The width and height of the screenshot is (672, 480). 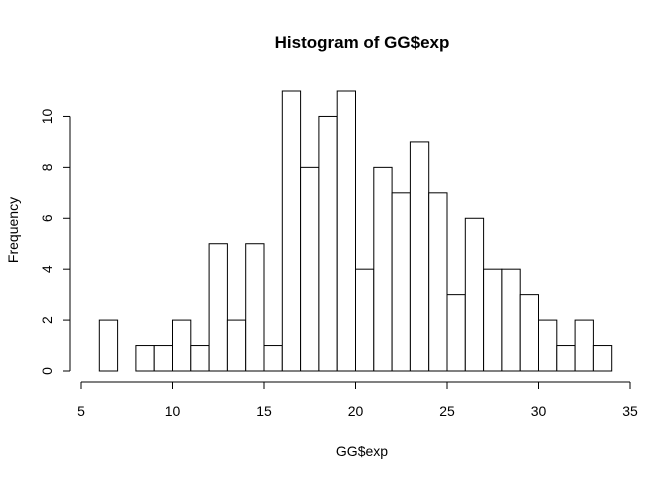 I want to click on y-tick-label-4: 8, so click(x=47, y=167).